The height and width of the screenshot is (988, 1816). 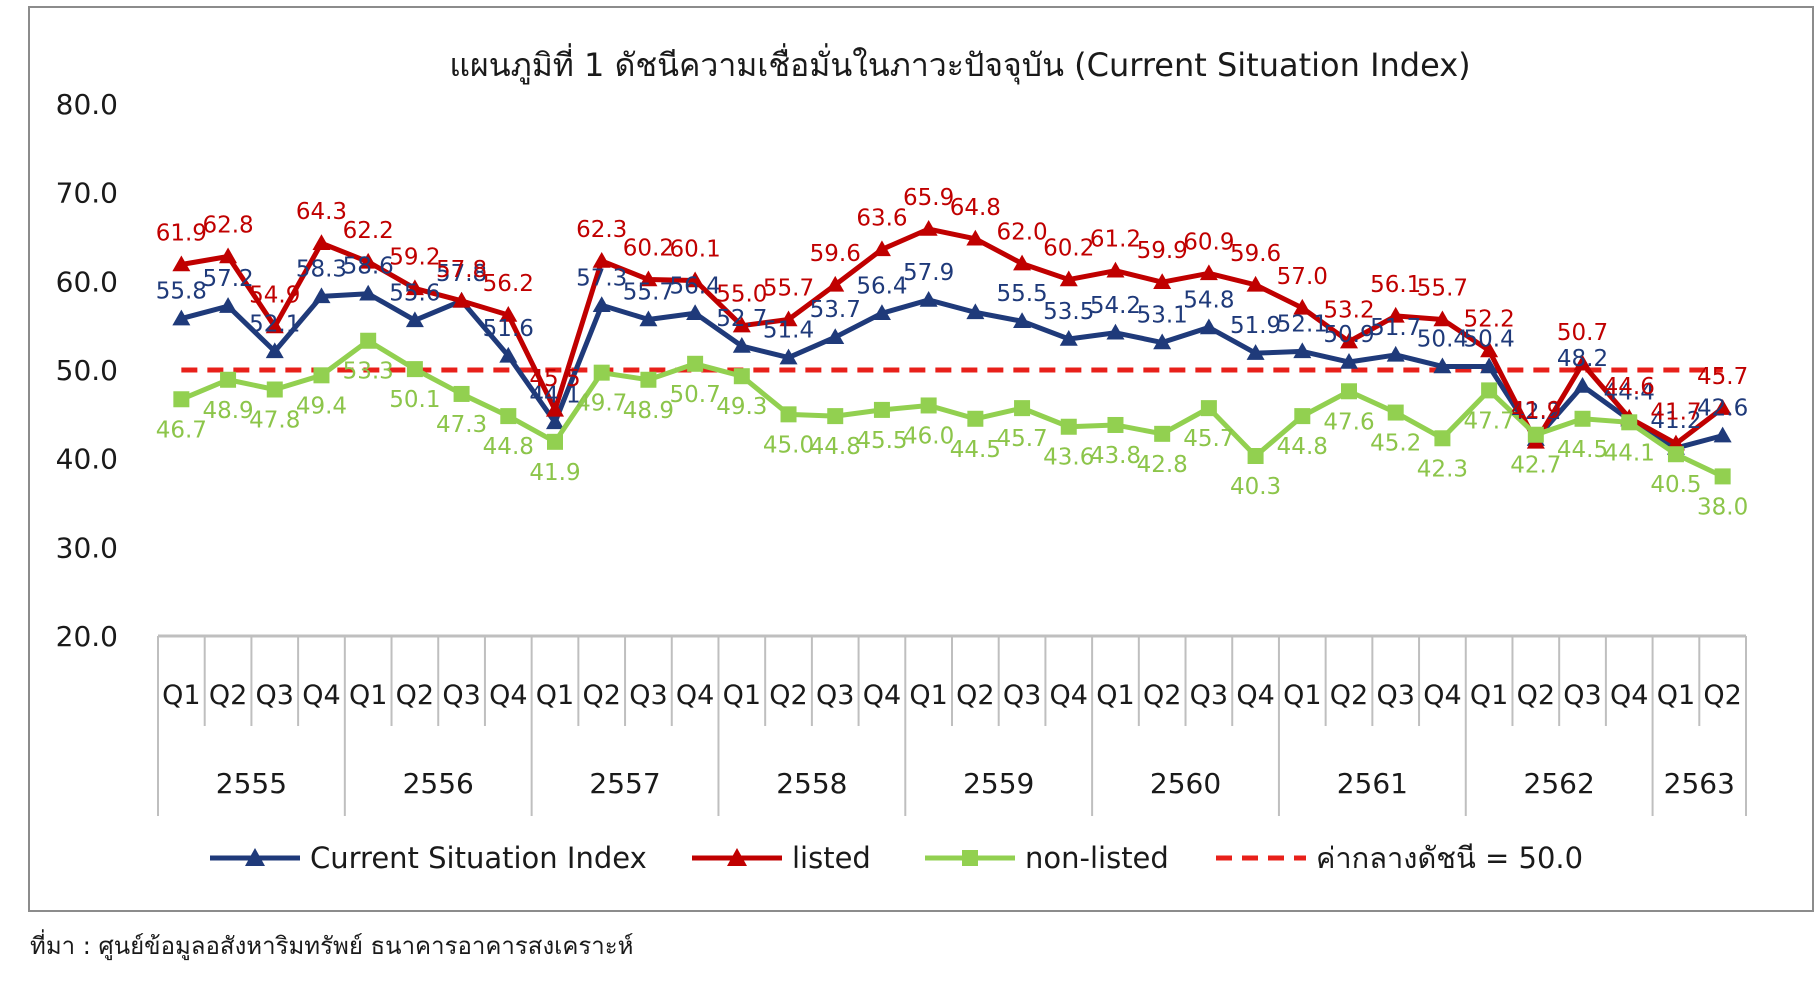 I want to click on data-label: 48.2, so click(x=1582, y=359).